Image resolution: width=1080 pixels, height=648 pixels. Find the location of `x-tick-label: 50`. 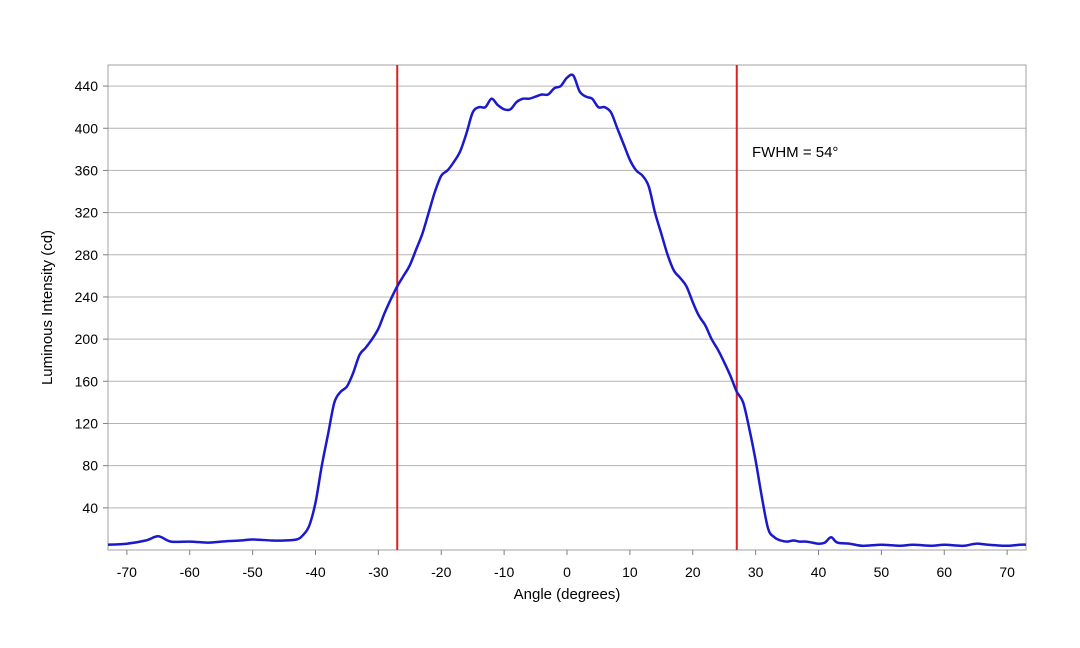

x-tick-label: 50 is located at coordinates (882, 572).